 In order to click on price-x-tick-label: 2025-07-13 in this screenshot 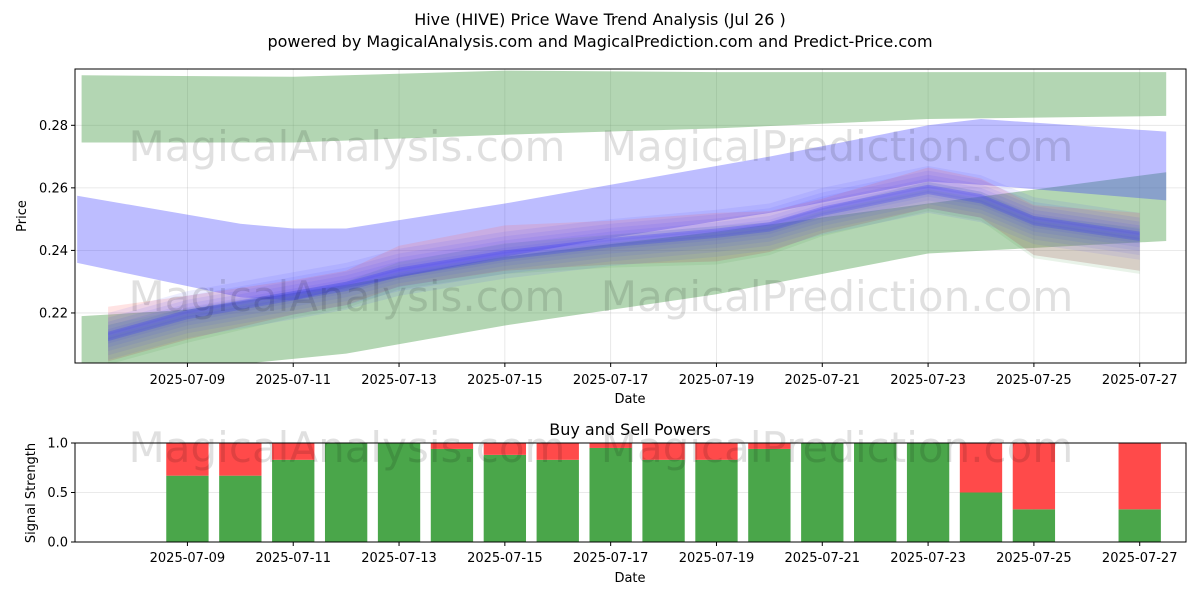, I will do `click(399, 380)`.